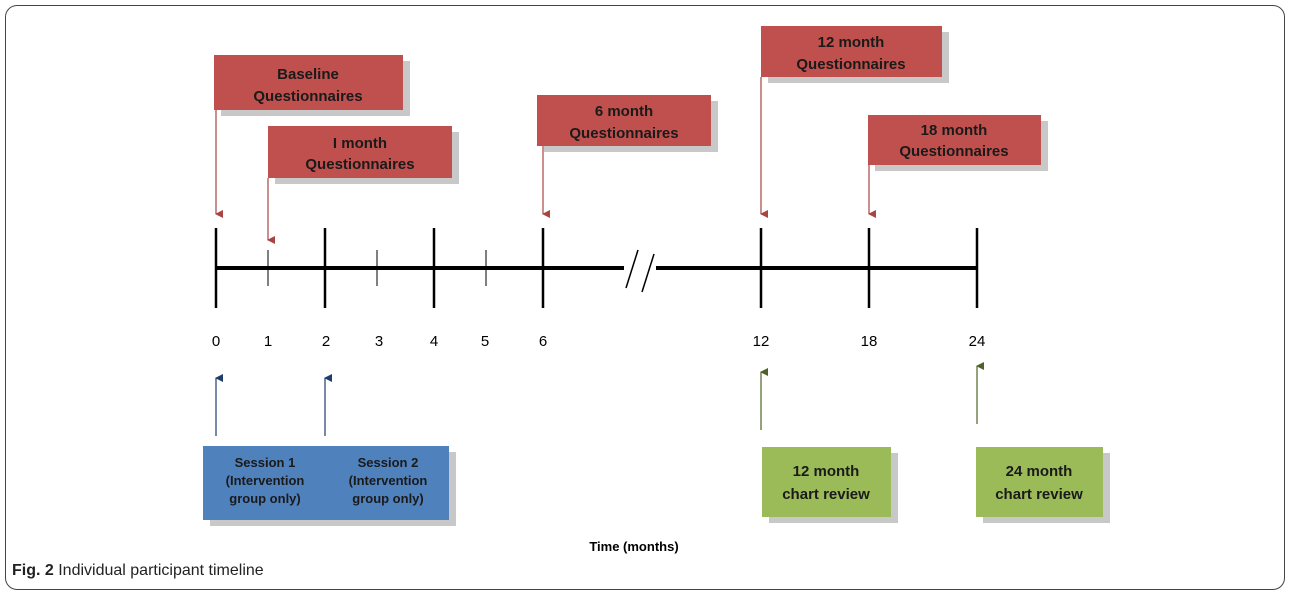 This screenshot has height=601, width=1290. Describe the element at coordinates (826, 471) in the screenshot. I see `review-12-month-line1: 12 month` at that location.